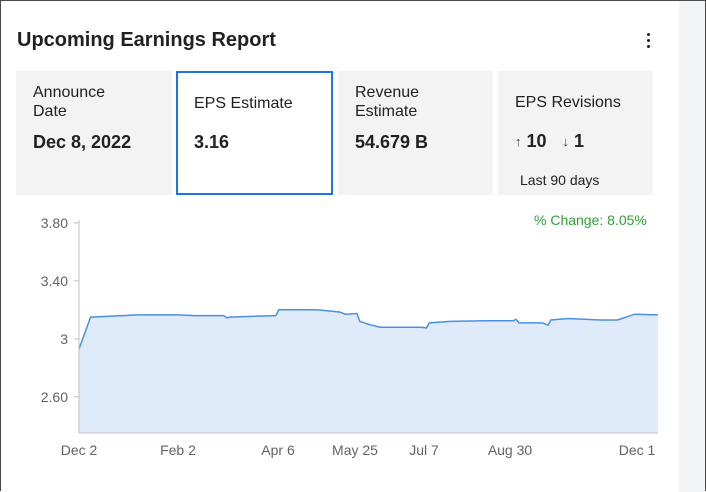  I want to click on y-tick-label: 3.80, so click(54, 223).